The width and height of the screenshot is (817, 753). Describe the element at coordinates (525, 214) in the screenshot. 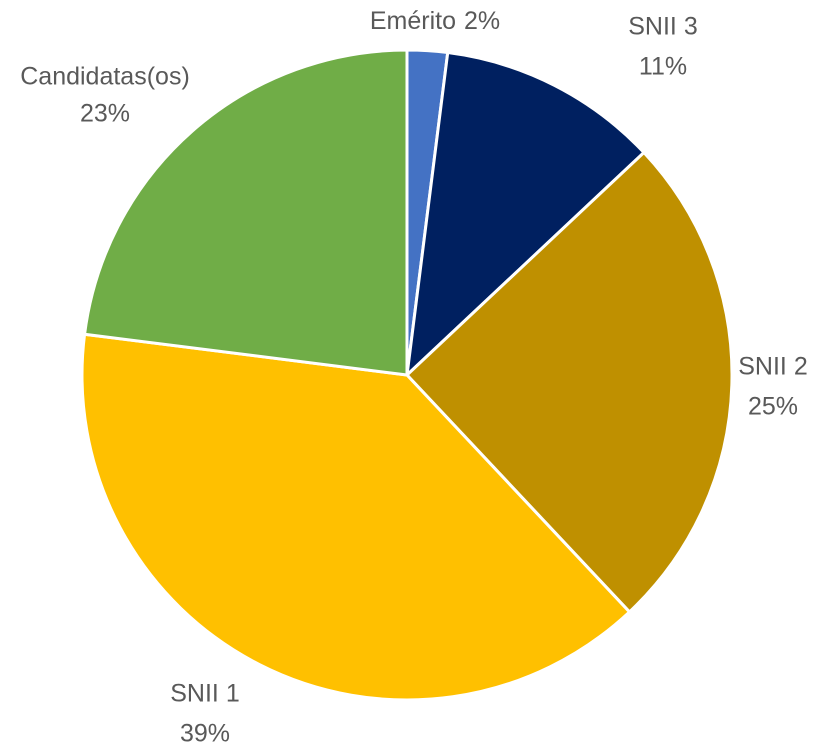

I see `pie-slice` at that location.